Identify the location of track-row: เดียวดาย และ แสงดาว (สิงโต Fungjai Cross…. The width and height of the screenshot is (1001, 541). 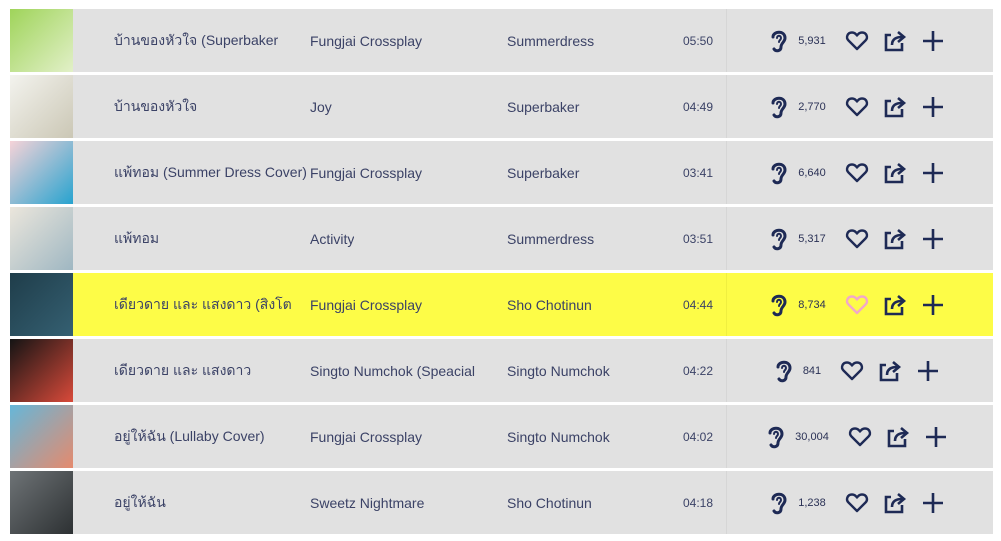
(501, 304).